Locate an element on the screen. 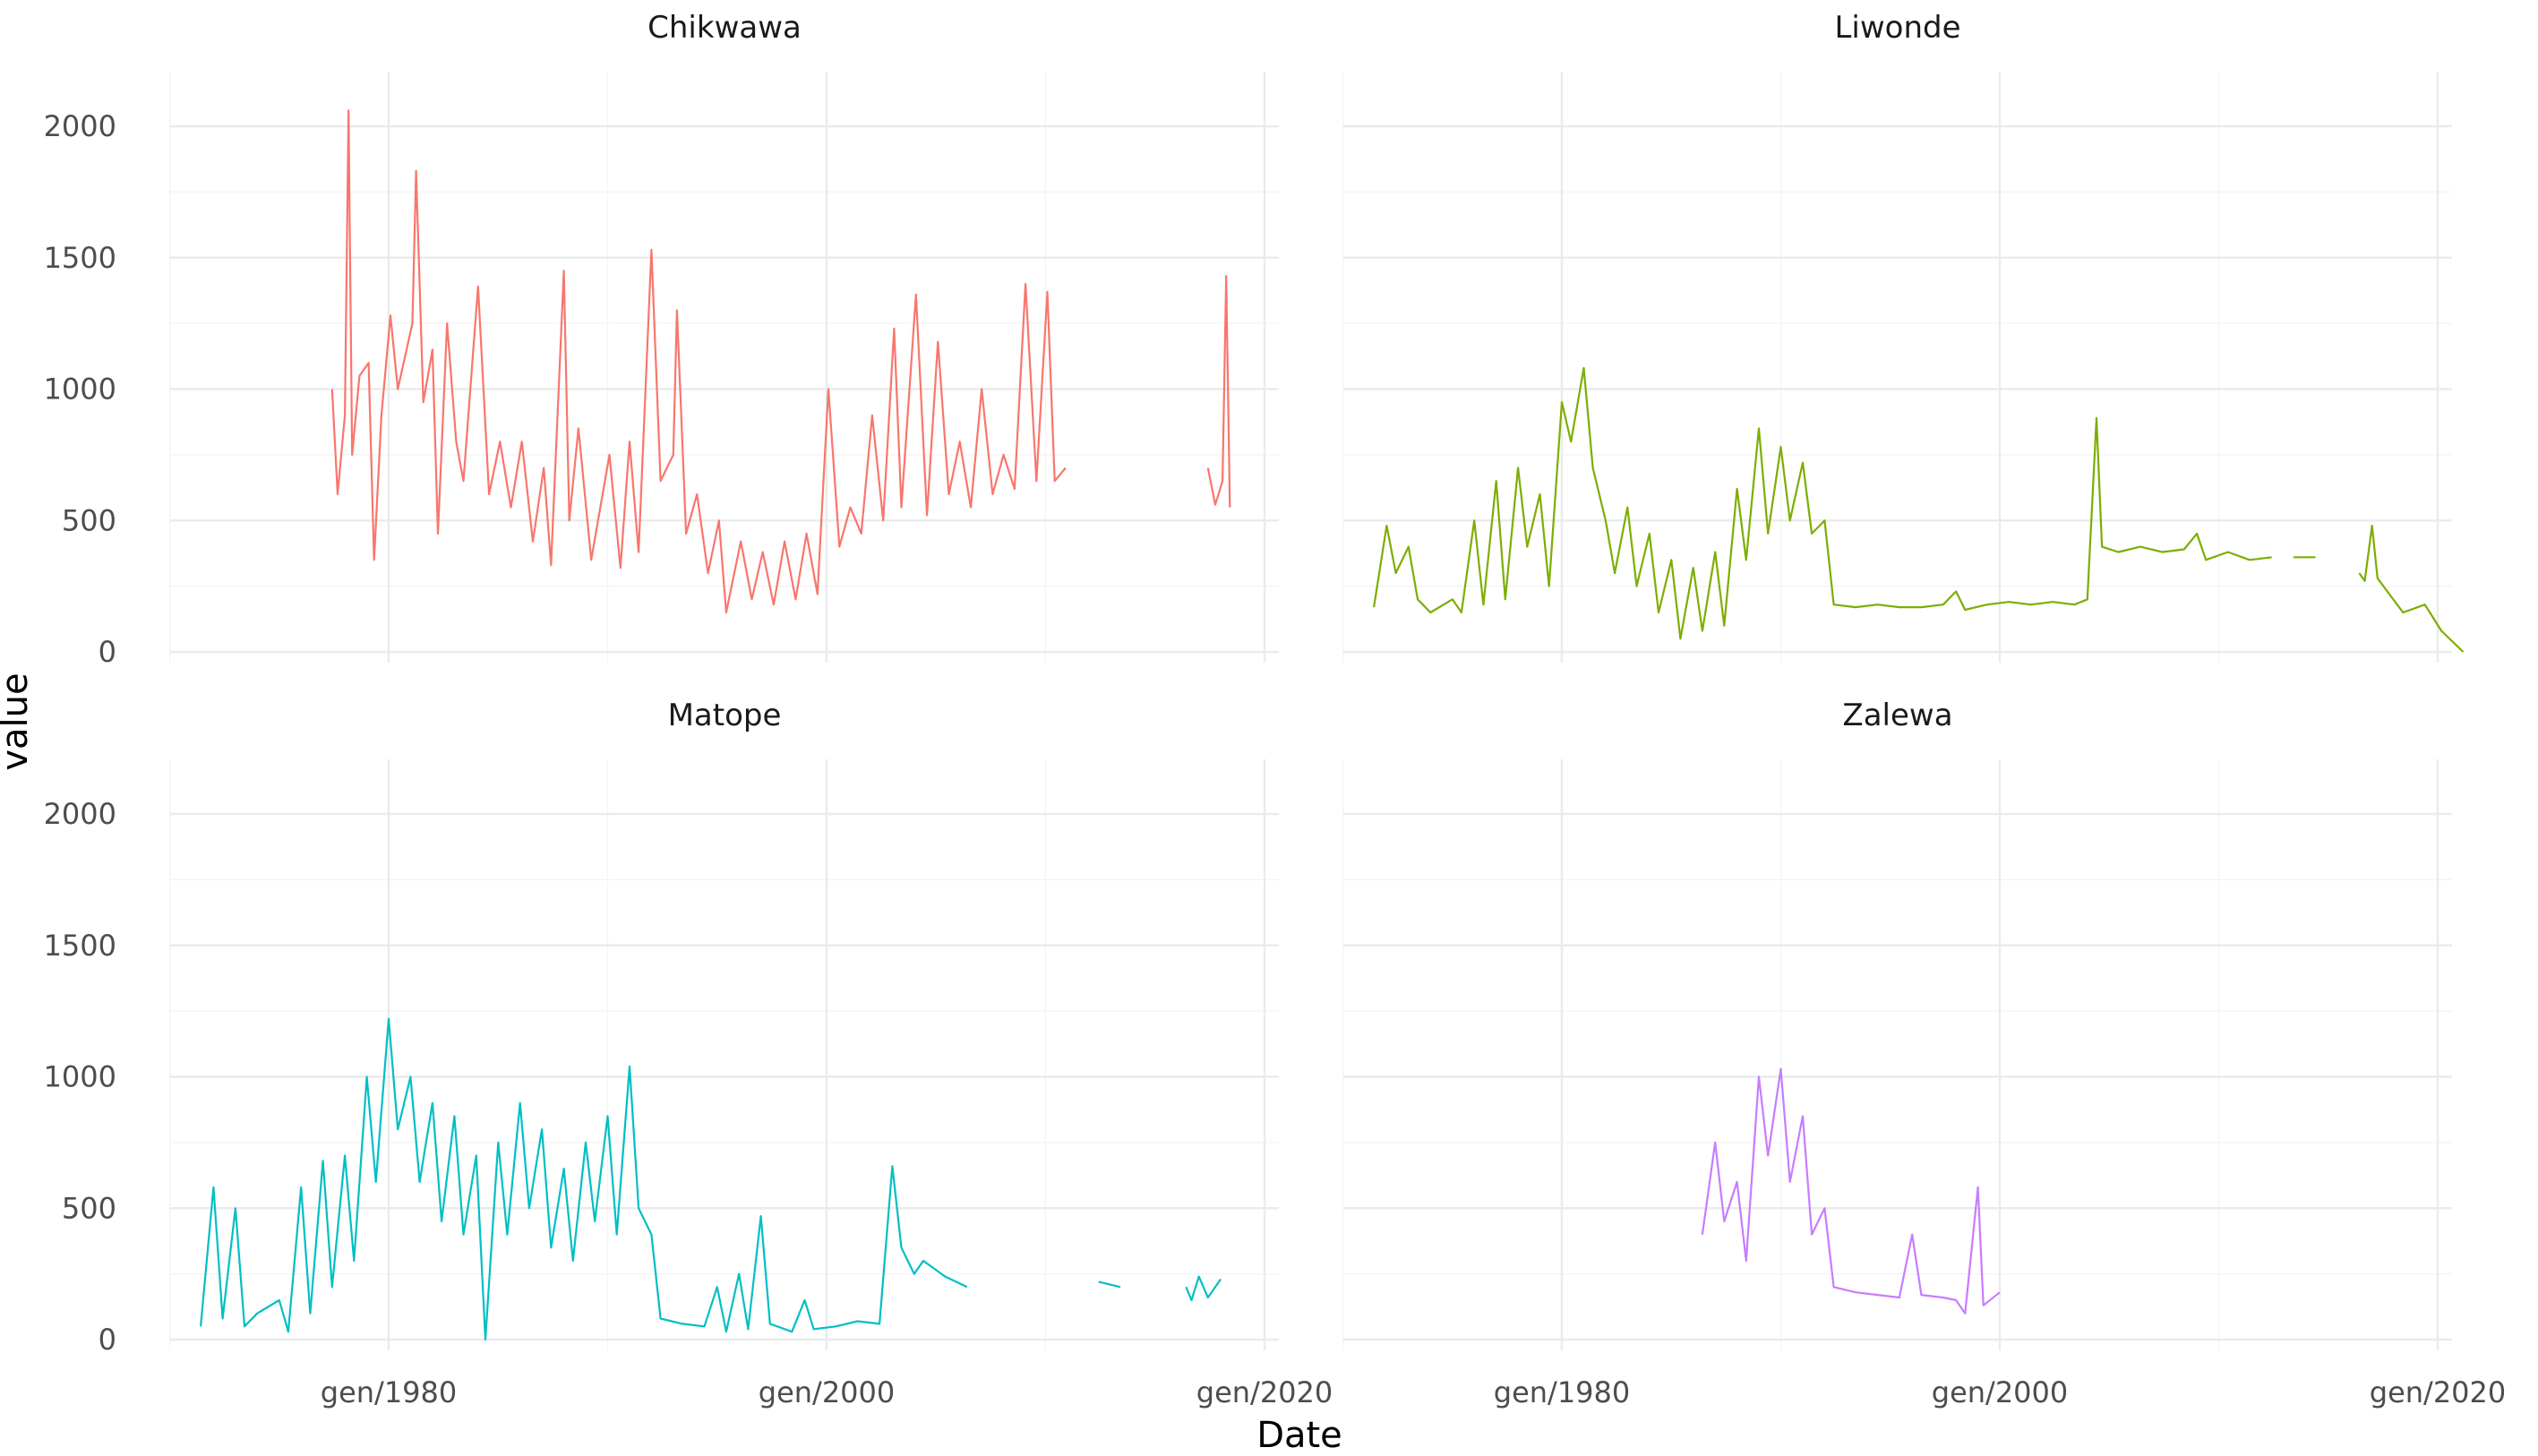  series-line-matope is located at coordinates (711, 1179).